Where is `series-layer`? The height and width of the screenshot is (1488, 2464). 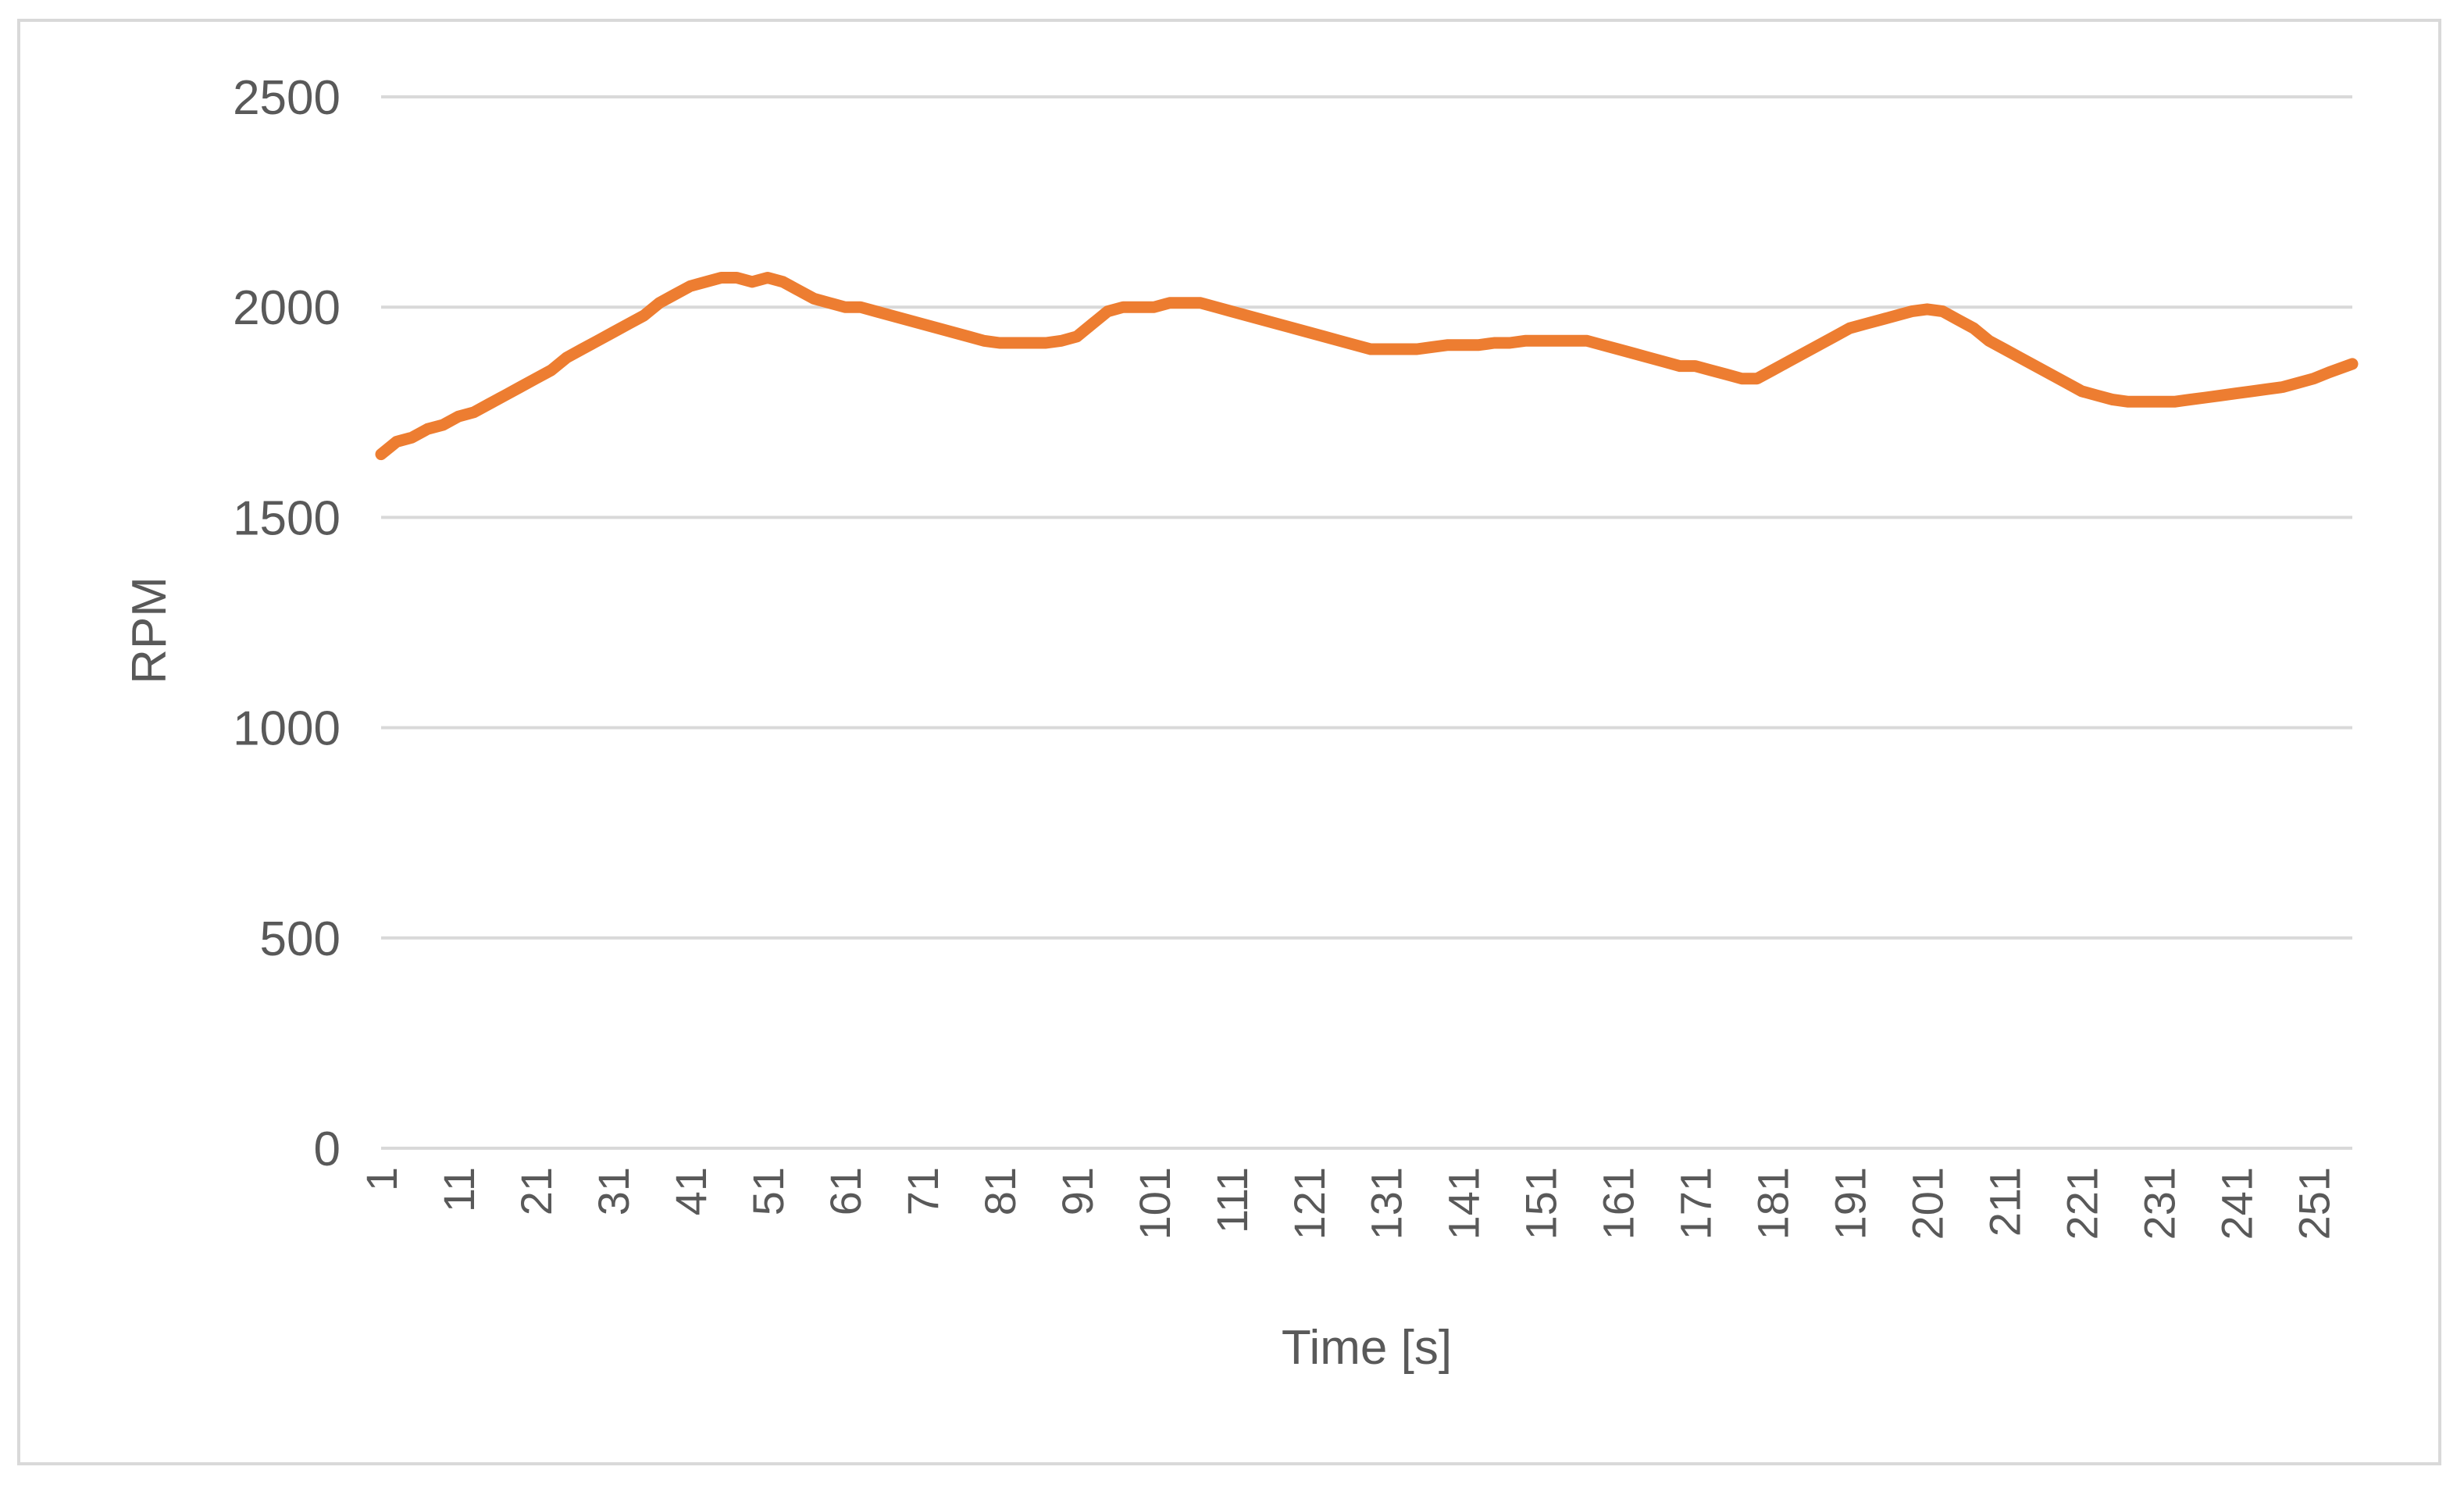
series-layer is located at coordinates (1367, 366).